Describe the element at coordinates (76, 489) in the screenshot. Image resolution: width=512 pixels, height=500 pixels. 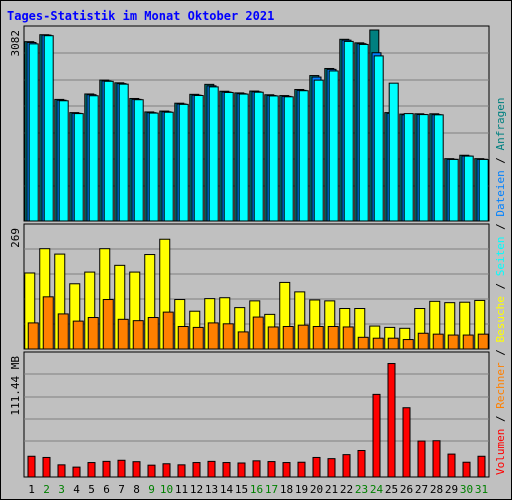
I see `x-tick-label-4: 4` at that location.